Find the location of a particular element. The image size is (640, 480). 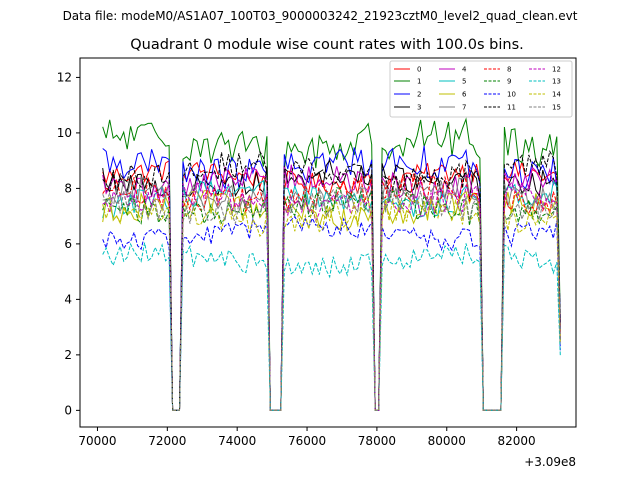

x-tick-label: 78000 is located at coordinates (377, 441).